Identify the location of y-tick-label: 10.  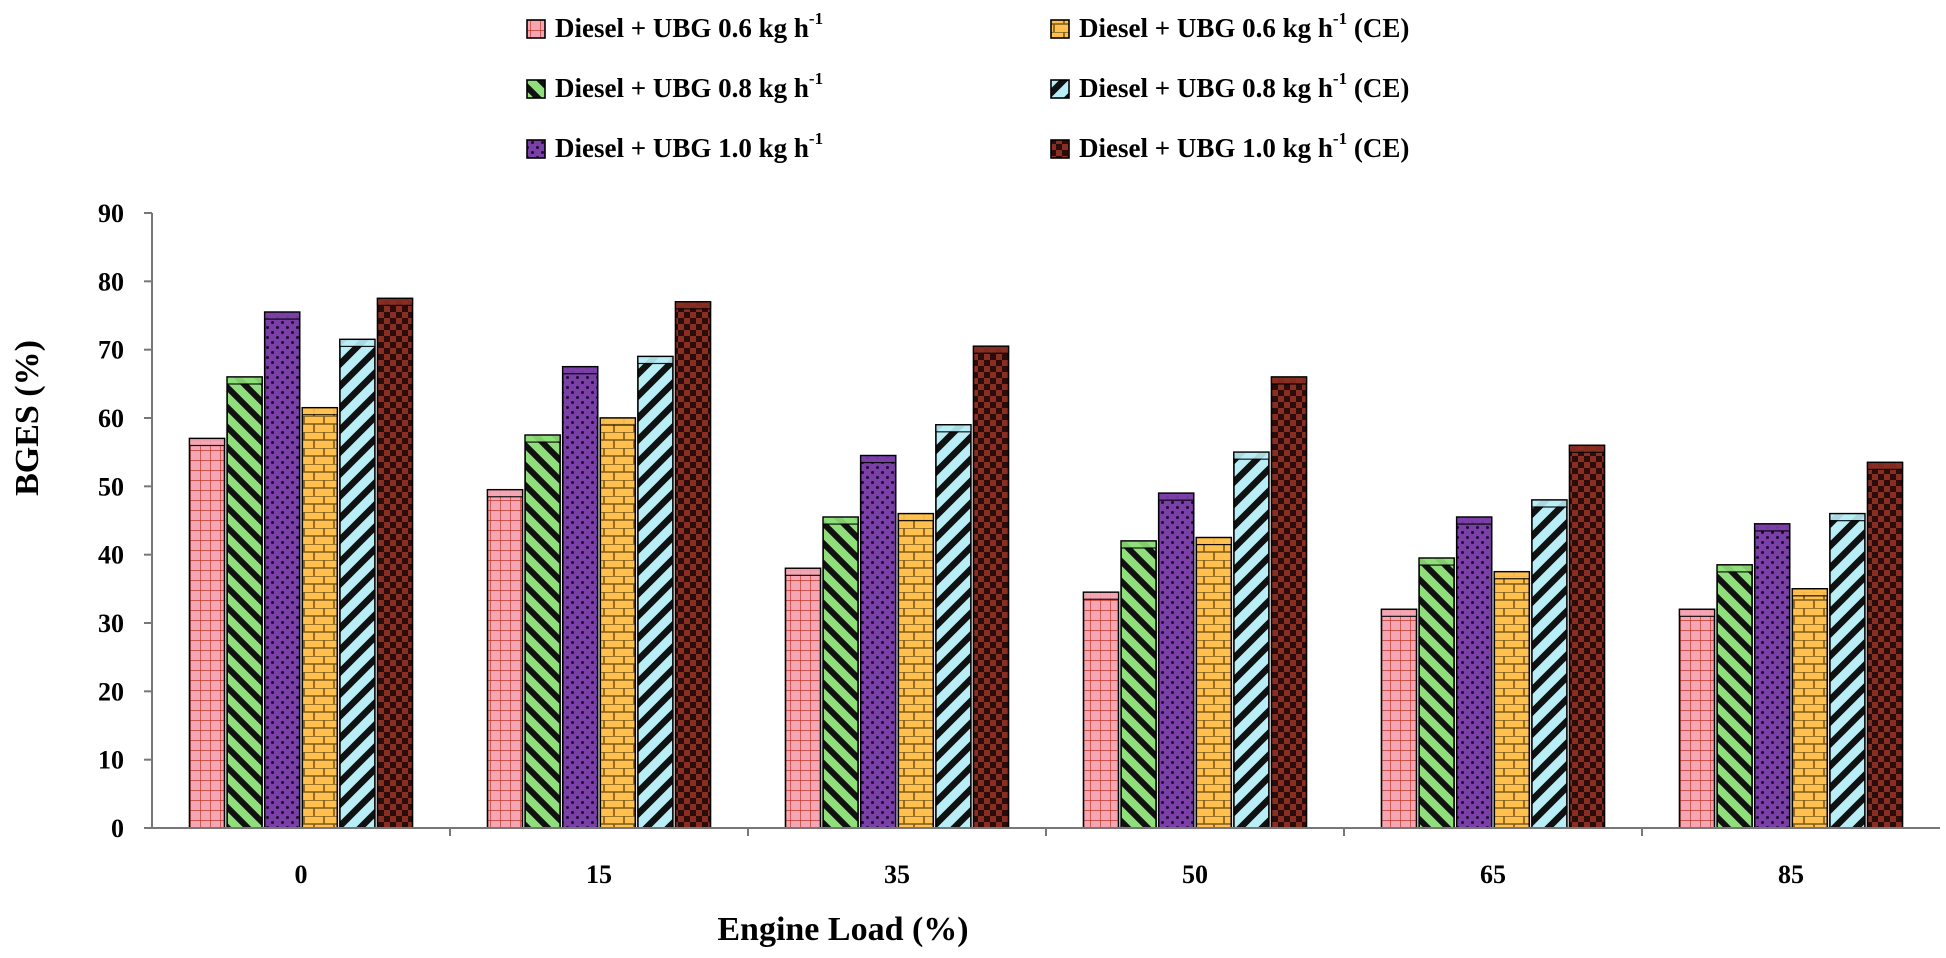
(111, 760).